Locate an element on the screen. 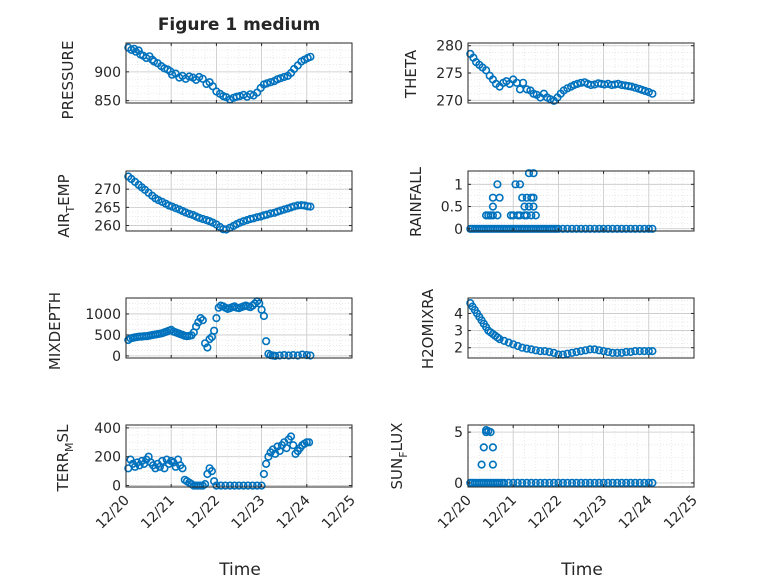 This screenshot has height=583, width=778. ylabel-air-temp-sub: T is located at coordinates (70, 210).